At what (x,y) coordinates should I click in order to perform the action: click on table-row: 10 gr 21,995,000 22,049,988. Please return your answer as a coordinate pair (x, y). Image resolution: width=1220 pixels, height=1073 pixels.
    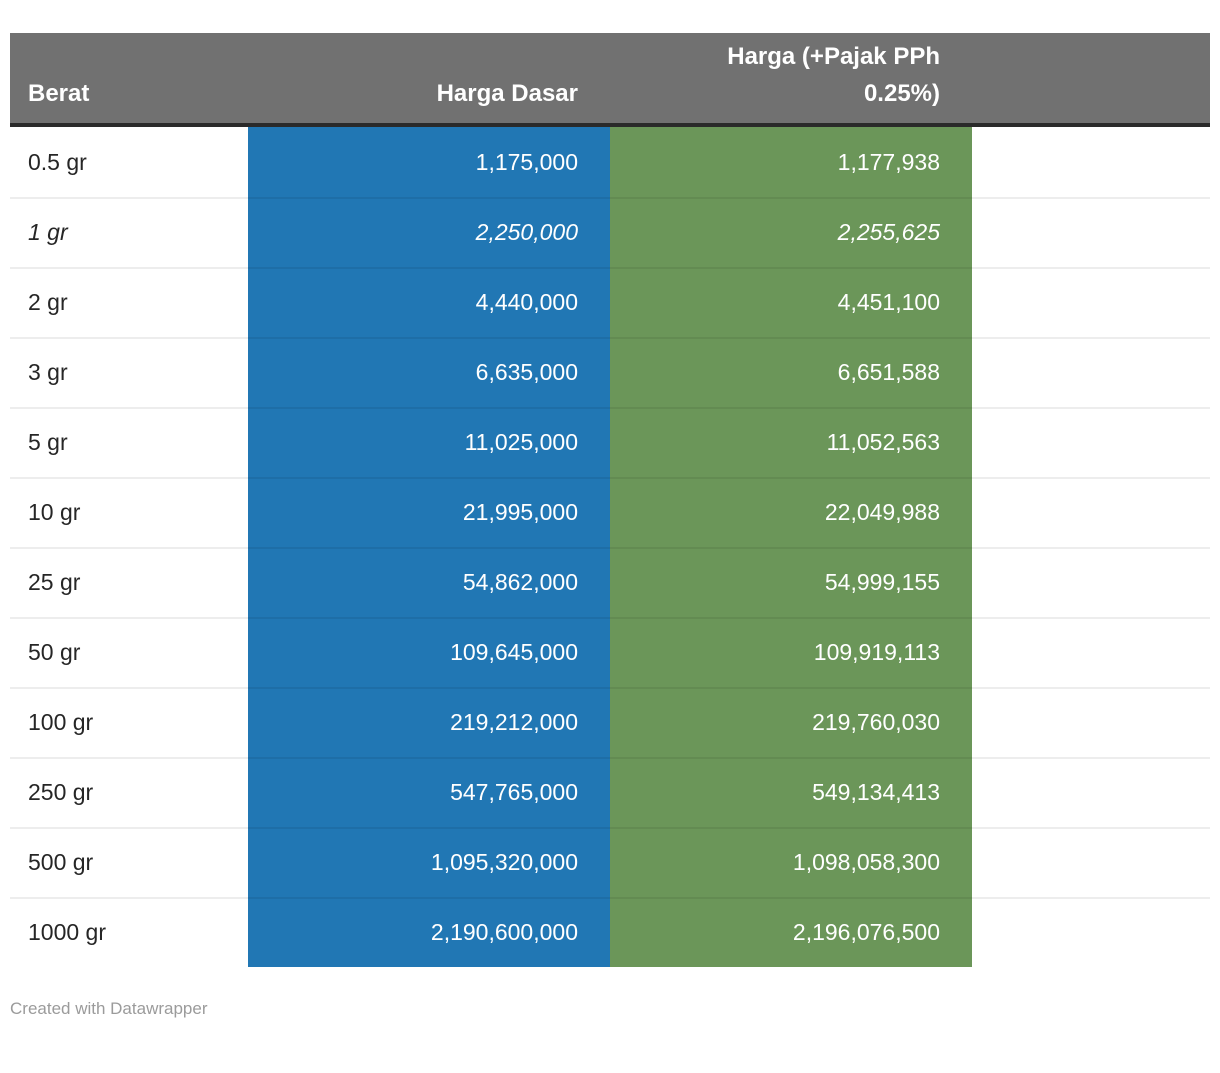
    Looking at the image, I should click on (610, 512).